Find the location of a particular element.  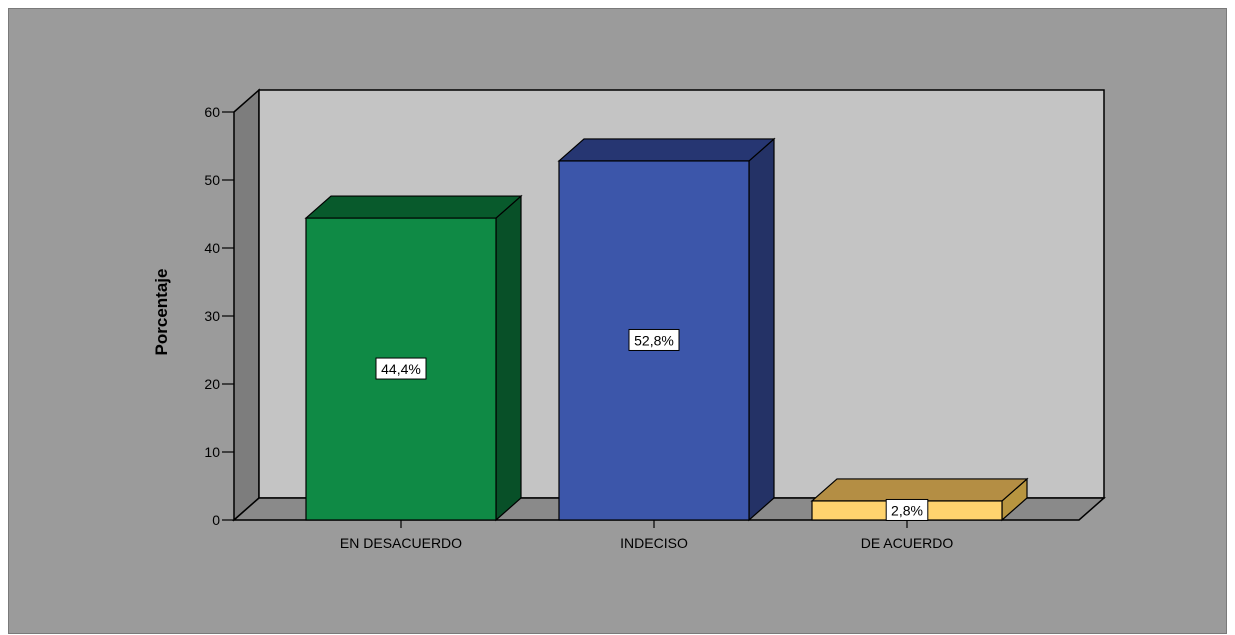

data-label: 52,8% is located at coordinates (654, 340).